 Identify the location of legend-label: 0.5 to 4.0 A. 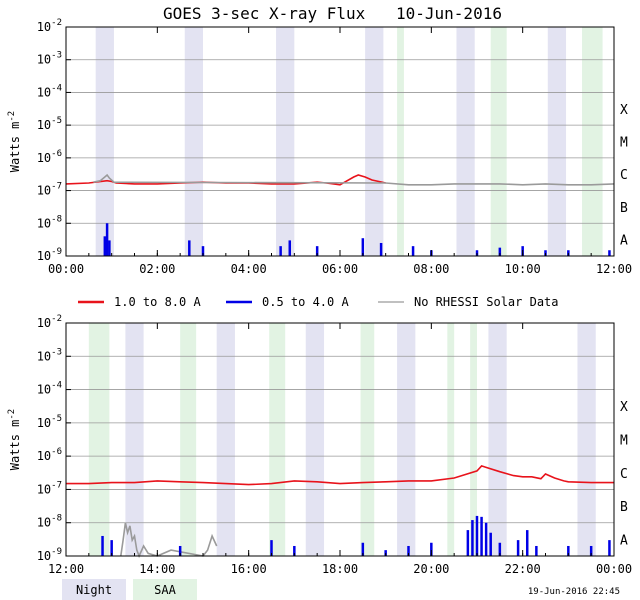
(305, 302).